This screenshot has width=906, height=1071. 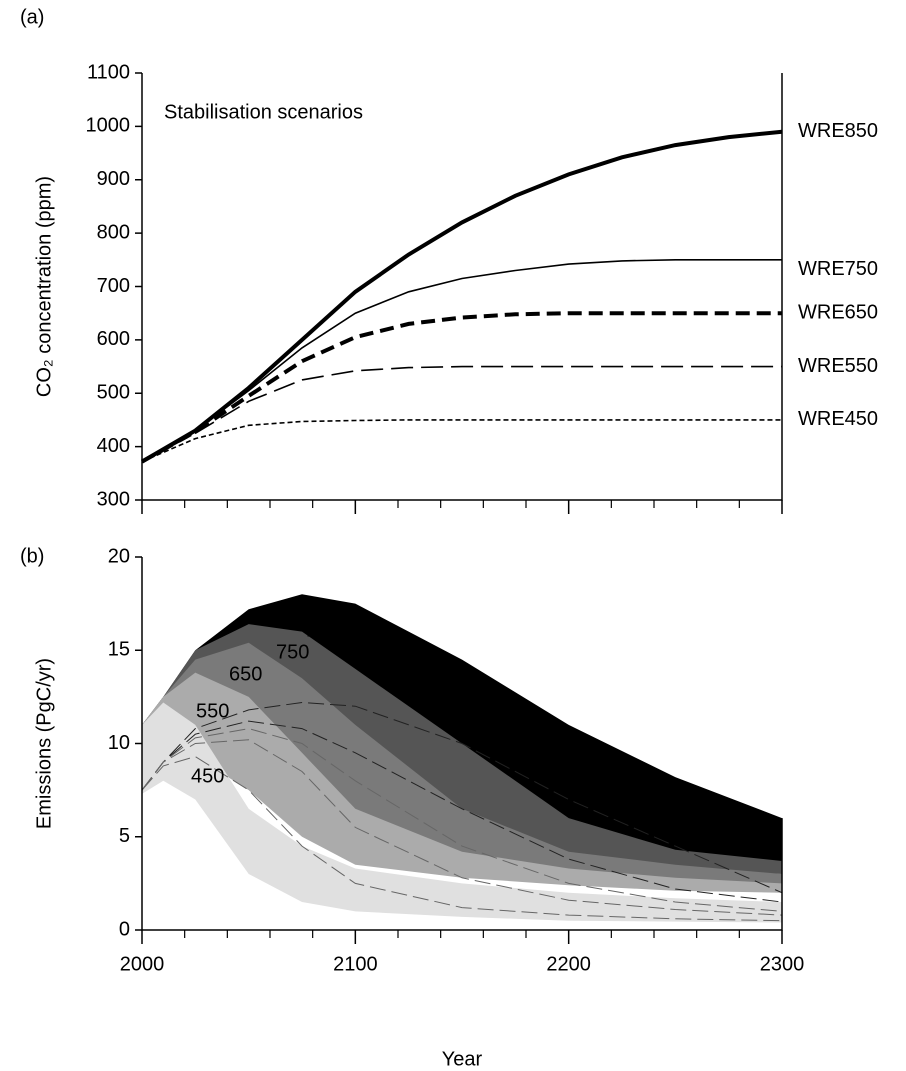 What do you see at coordinates (113, 232) in the screenshot?
I see `y-tick-label: 800` at bounding box center [113, 232].